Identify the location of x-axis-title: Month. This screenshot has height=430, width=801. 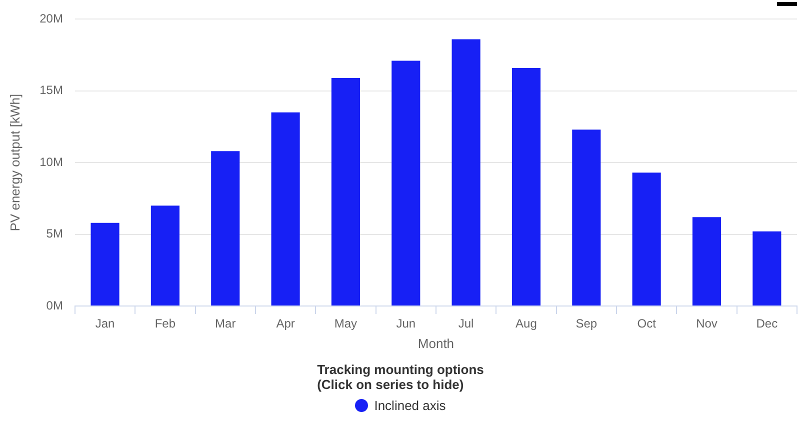
(436, 343).